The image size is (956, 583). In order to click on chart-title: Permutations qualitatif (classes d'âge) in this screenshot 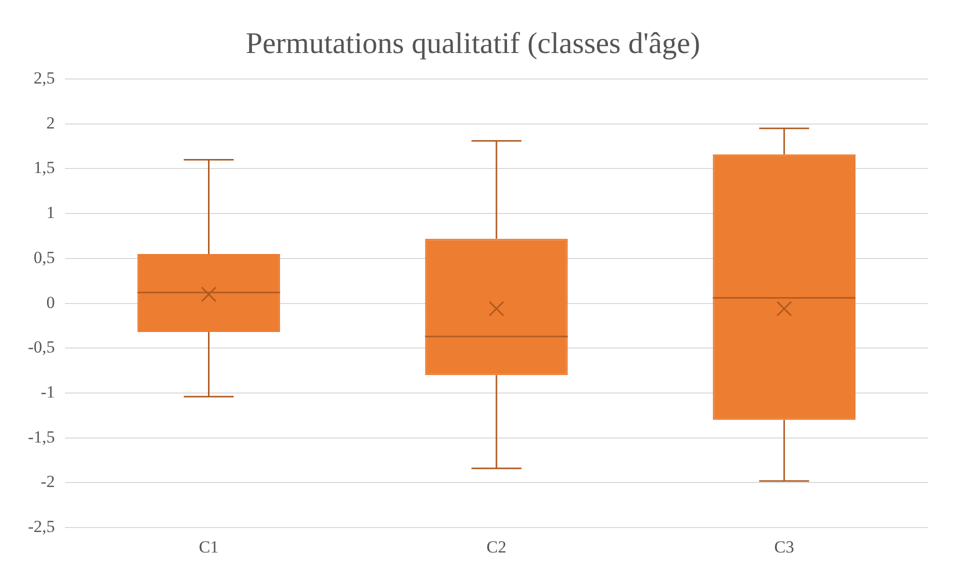, I will do `click(473, 43)`.